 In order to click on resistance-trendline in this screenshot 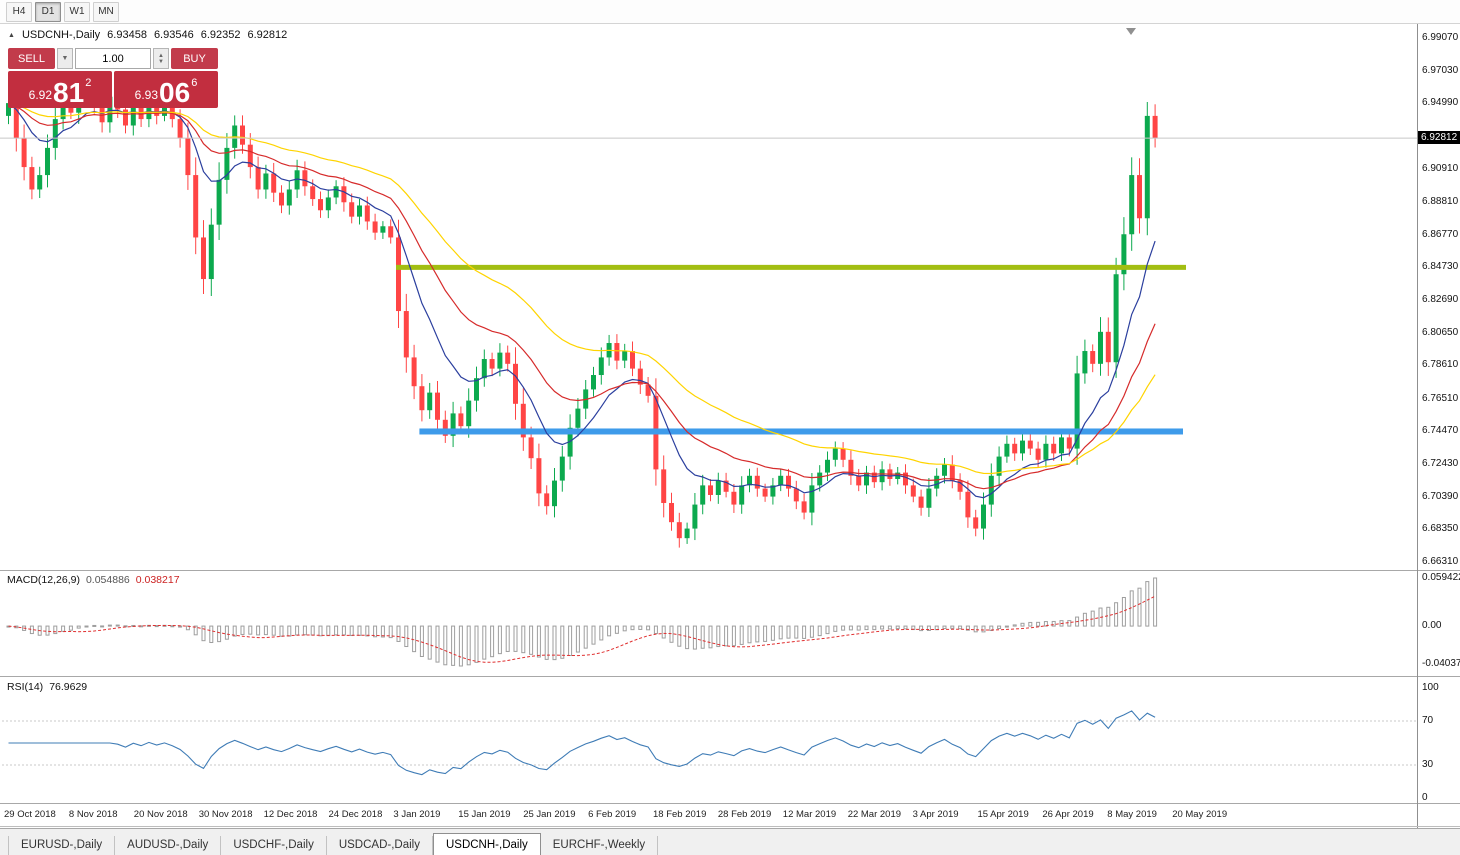, I will do `click(791, 267)`.